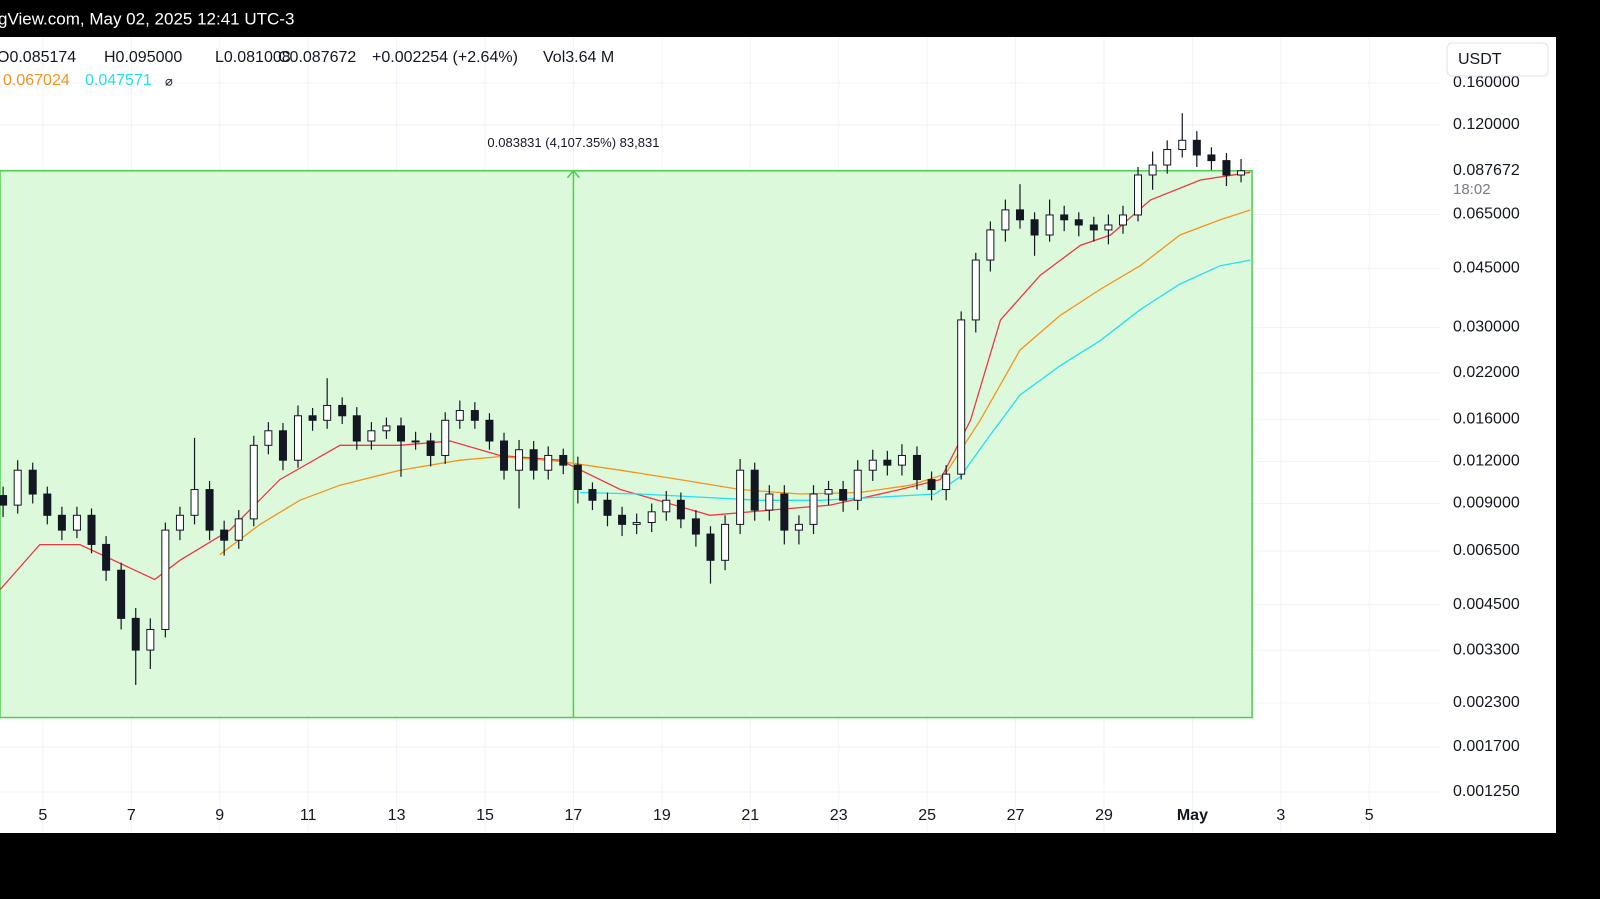  Describe the element at coordinates (253, 57) in the screenshot. I see `ohlc-low: L0.081008` at that location.